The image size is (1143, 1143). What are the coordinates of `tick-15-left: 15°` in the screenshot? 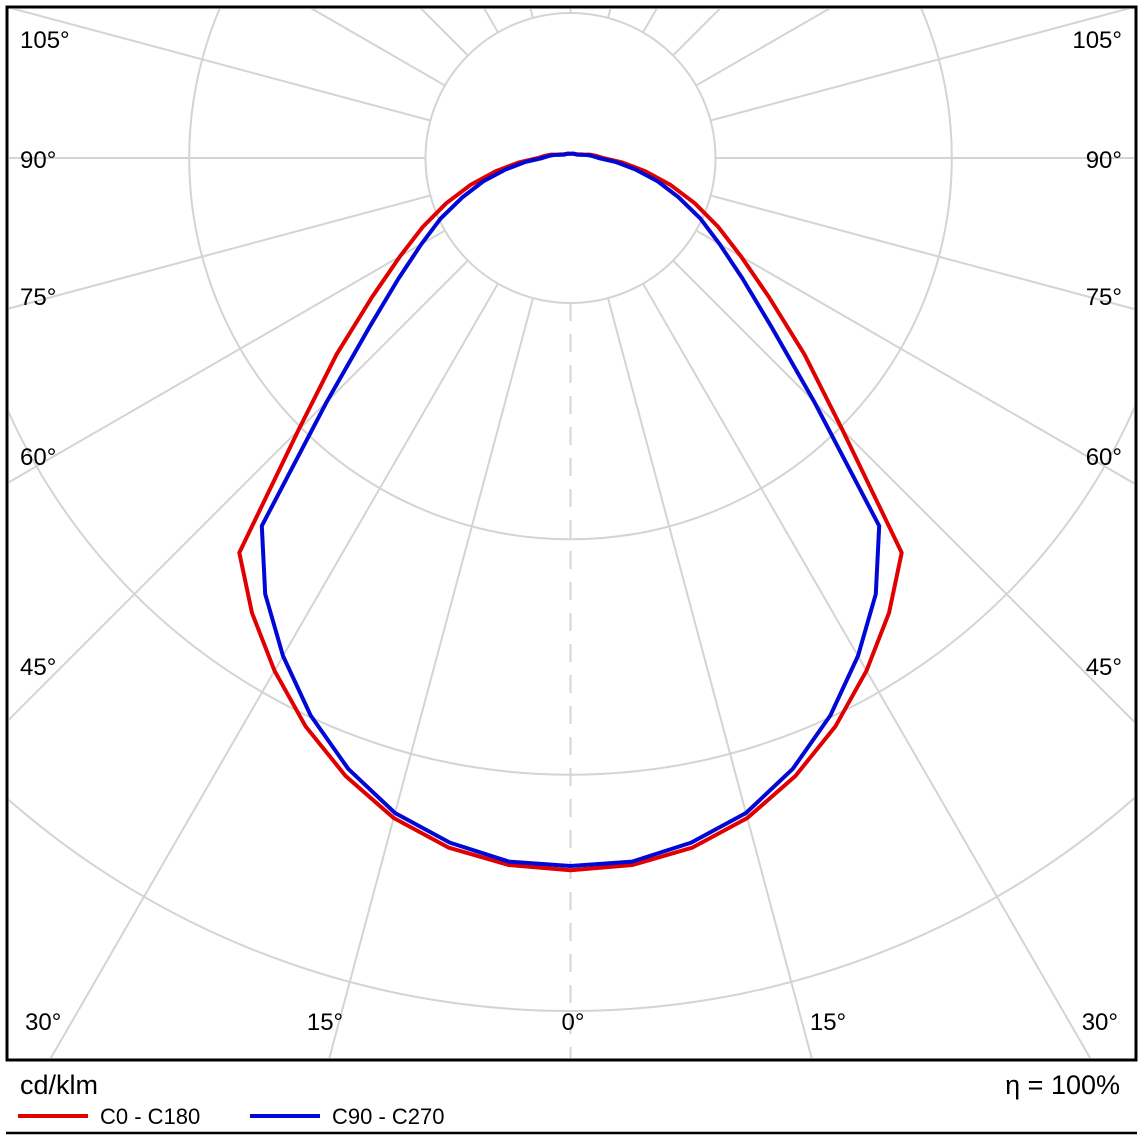 It's located at (325, 1022).